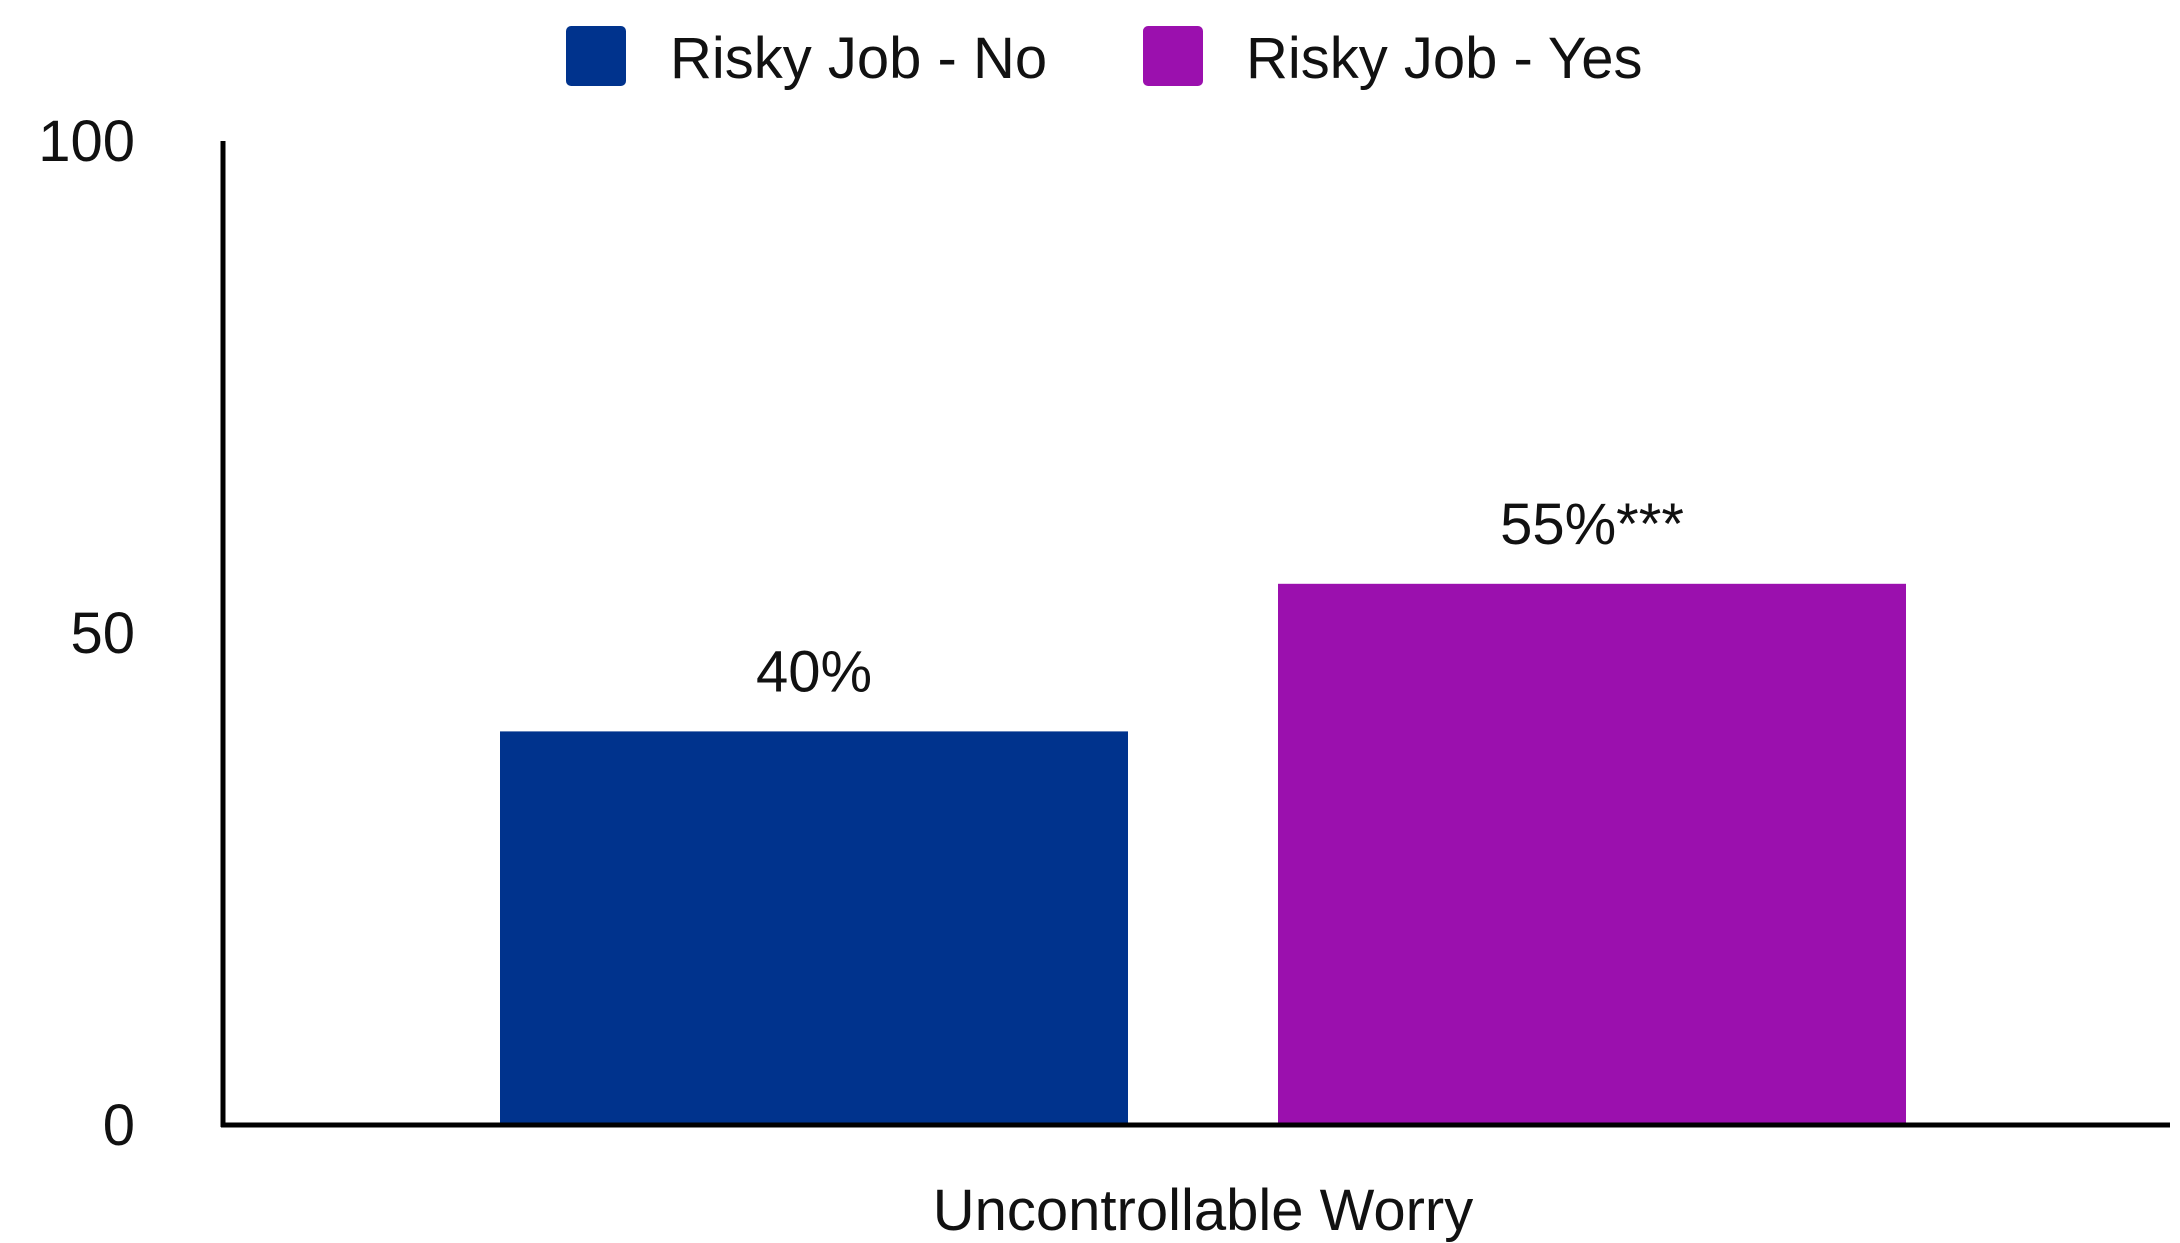 This screenshot has height=1243, width=2180. I want to click on data-labels: 40% 55%***, so click(1220, 598).